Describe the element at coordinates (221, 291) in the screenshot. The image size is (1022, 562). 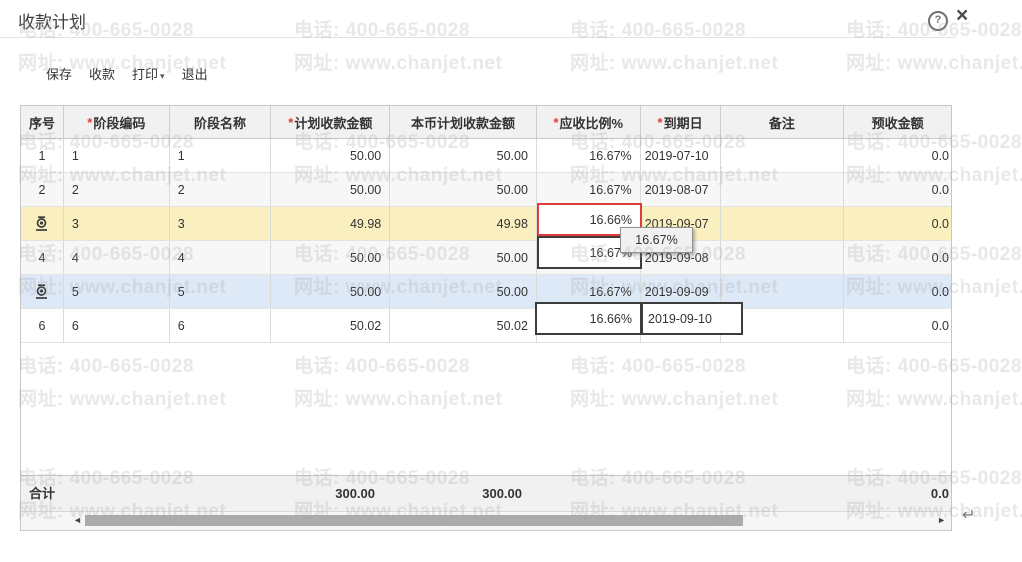
I see `cell-name: 5` at that location.